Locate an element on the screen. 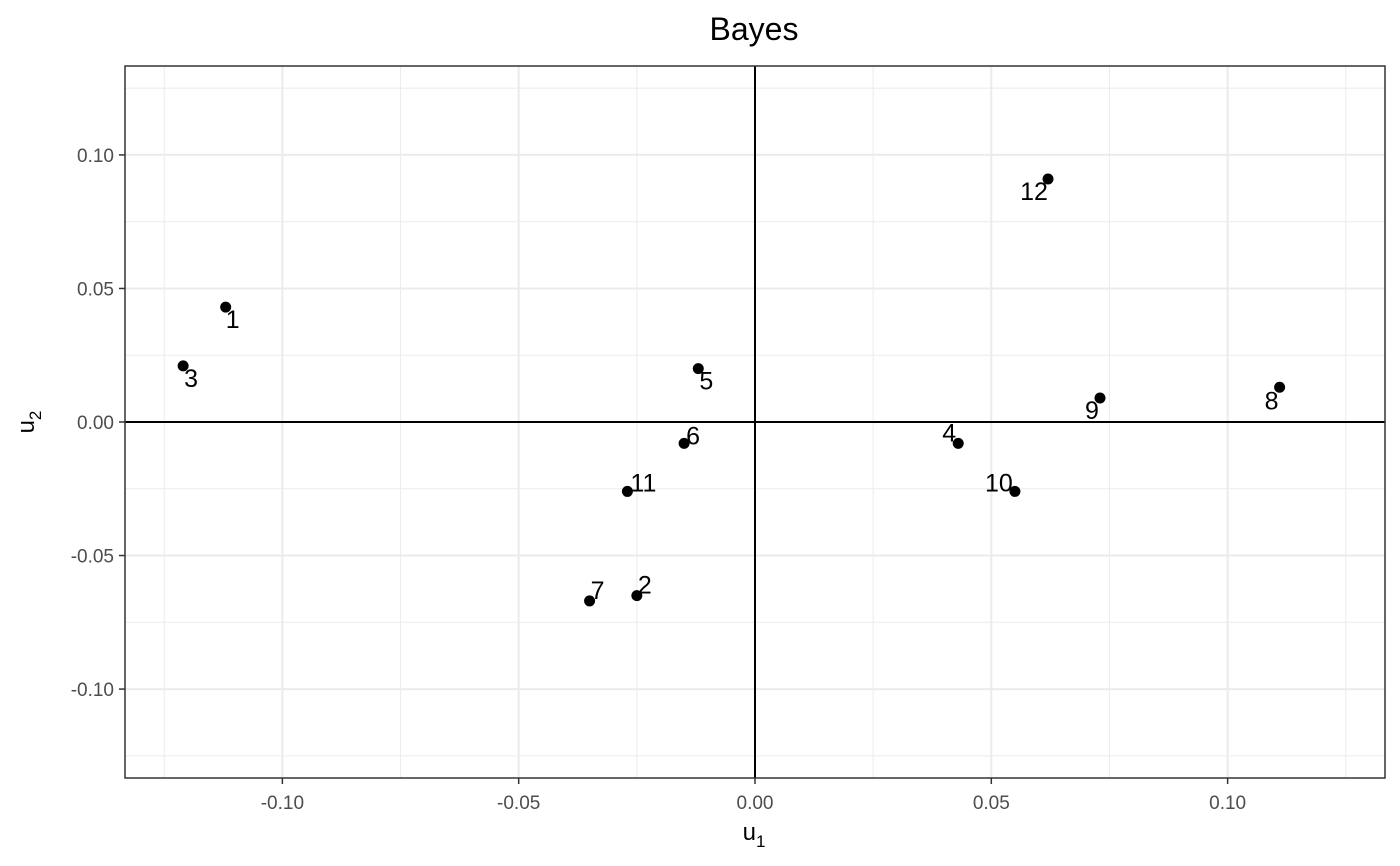 The height and width of the screenshot is (866, 1400). x-axis-title-main: u is located at coordinates (749, 832).